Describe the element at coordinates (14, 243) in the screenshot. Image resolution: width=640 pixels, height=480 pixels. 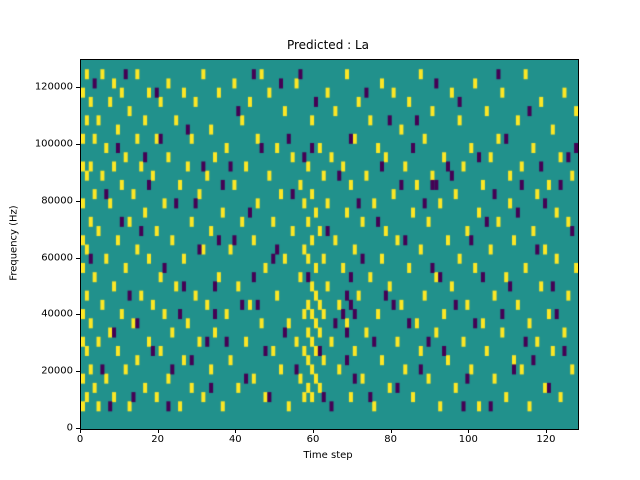
I see `y-axis-label: Frequency (Hz)` at that location.